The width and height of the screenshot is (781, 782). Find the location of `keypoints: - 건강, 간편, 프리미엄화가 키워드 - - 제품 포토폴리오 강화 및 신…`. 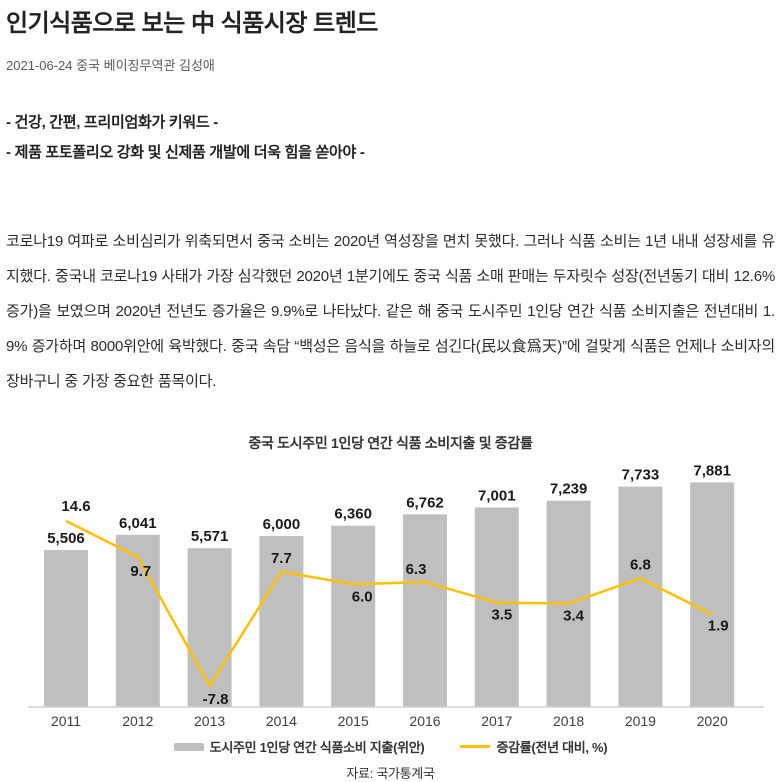

keypoints: - 건강, 간편, 프리미엄화가 키워드 - - 제품 포토폴리오 강화 및 신… is located at coordinates (390, 138).